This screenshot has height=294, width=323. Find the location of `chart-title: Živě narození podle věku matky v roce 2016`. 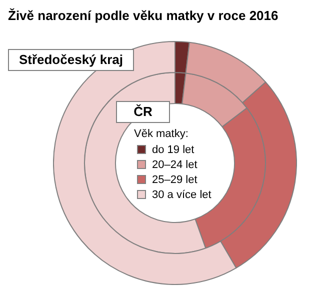

chart-title: Živě narození podle věku matky v roce 2016 is located at coordinates (143, 15).